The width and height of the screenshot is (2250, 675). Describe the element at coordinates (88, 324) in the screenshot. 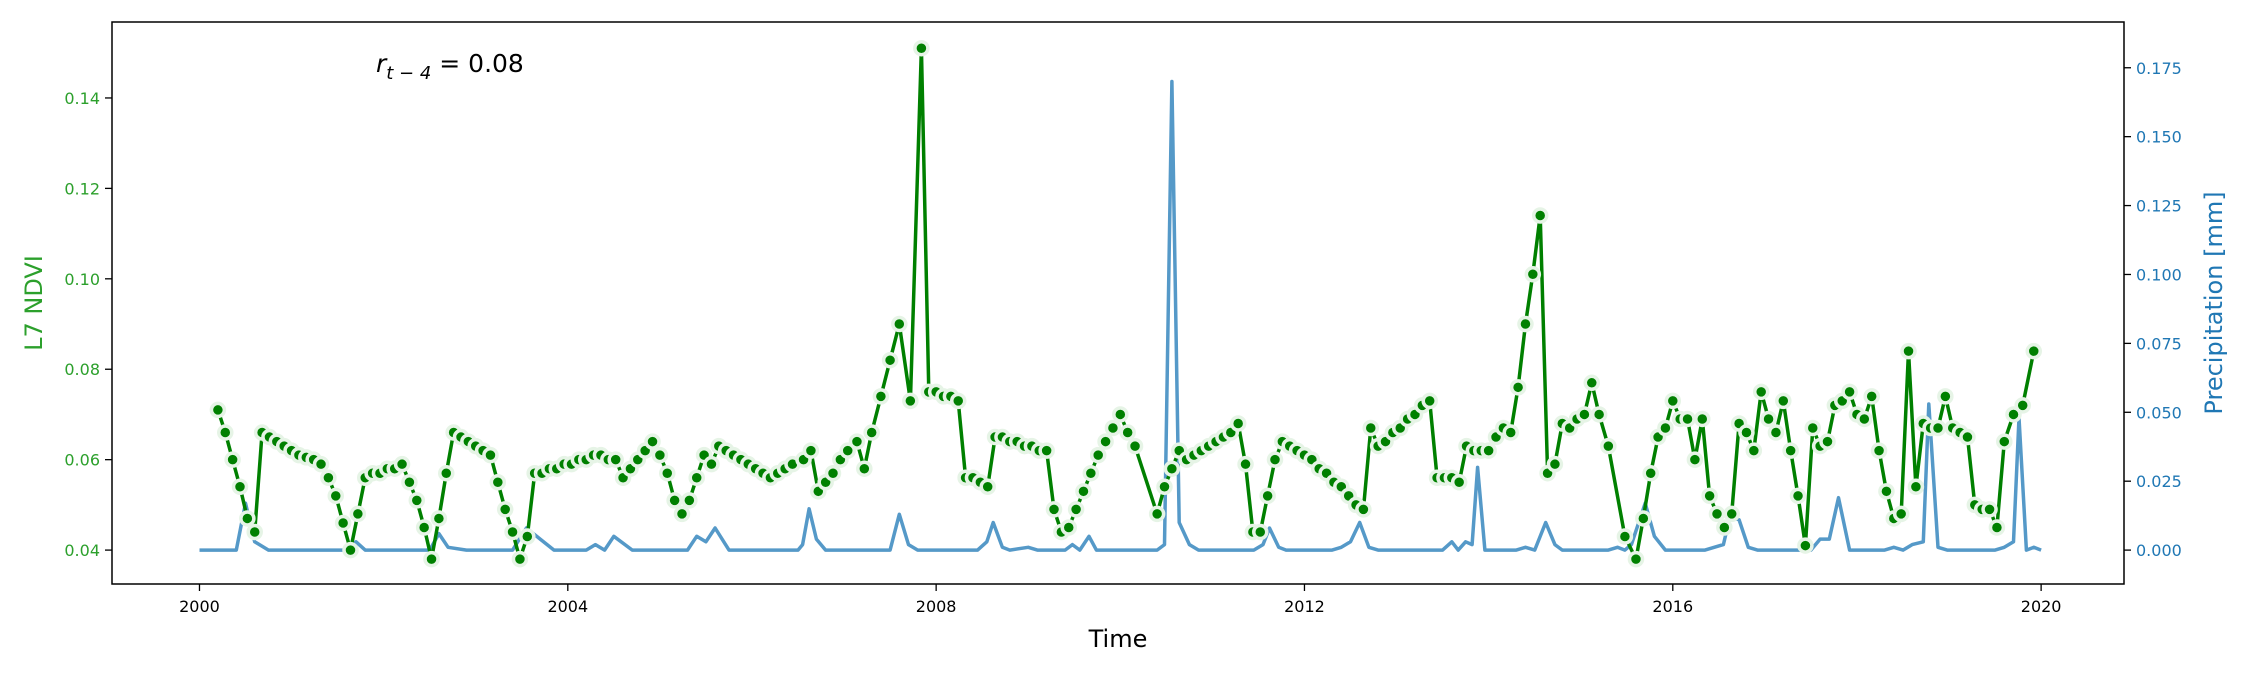

I see `left-axis-ticks: 0.04 0.06 0.08 0.10 0.12 0.14` at that location.